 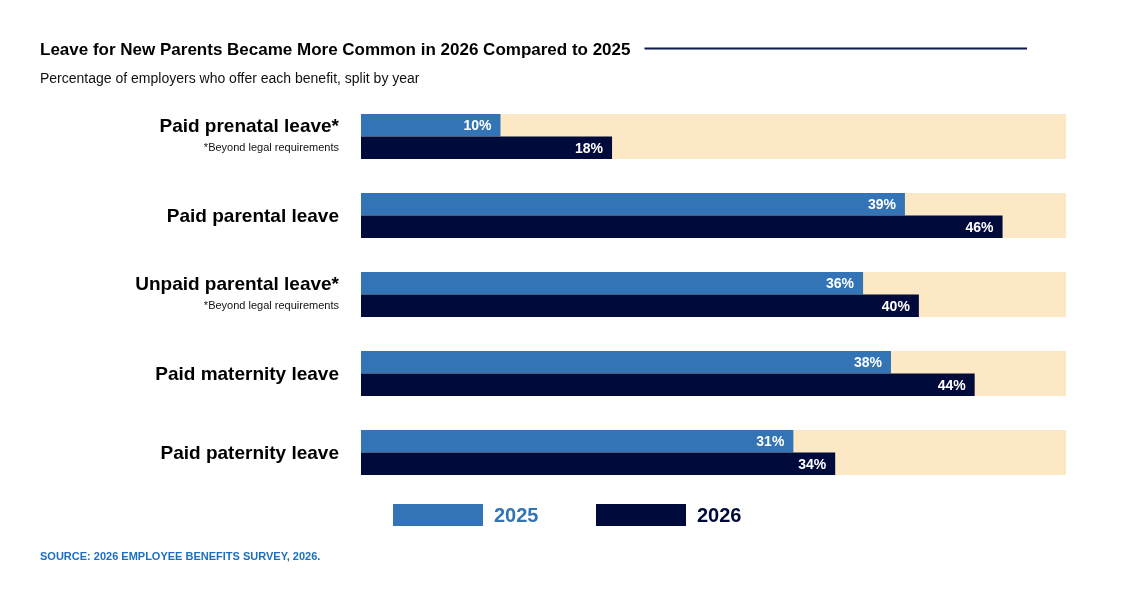 What do you see at coordinates (249, 453) in the screenshot?
I see `y-tick-label: Paid paternity leave` at bounding box center [249, 453].